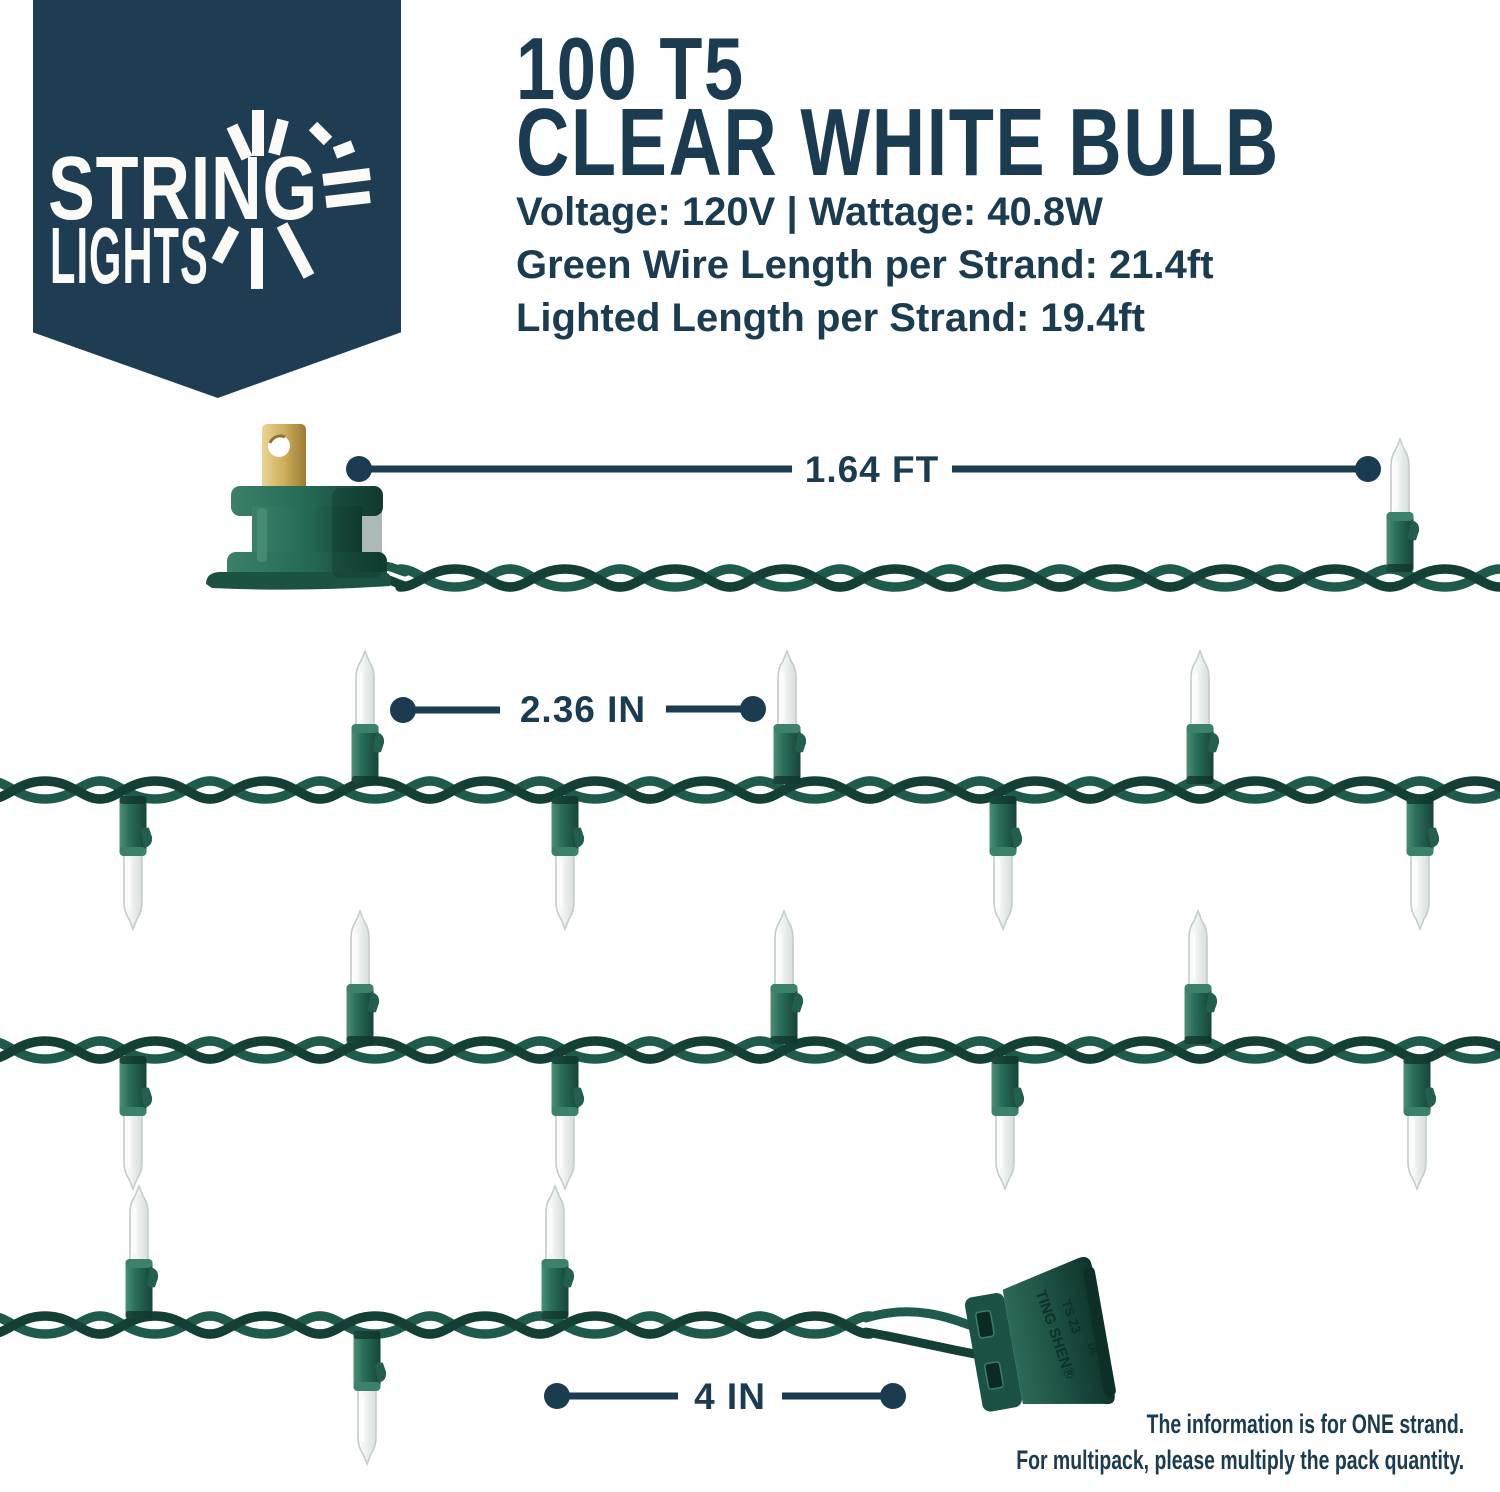 The width and height of the screenshot is (1500, 1492). What do you see at coordinates (1093, 1350) in the screenshot?
I see `ul-certification-mark: UL` at bounding box center [1093, 1350].